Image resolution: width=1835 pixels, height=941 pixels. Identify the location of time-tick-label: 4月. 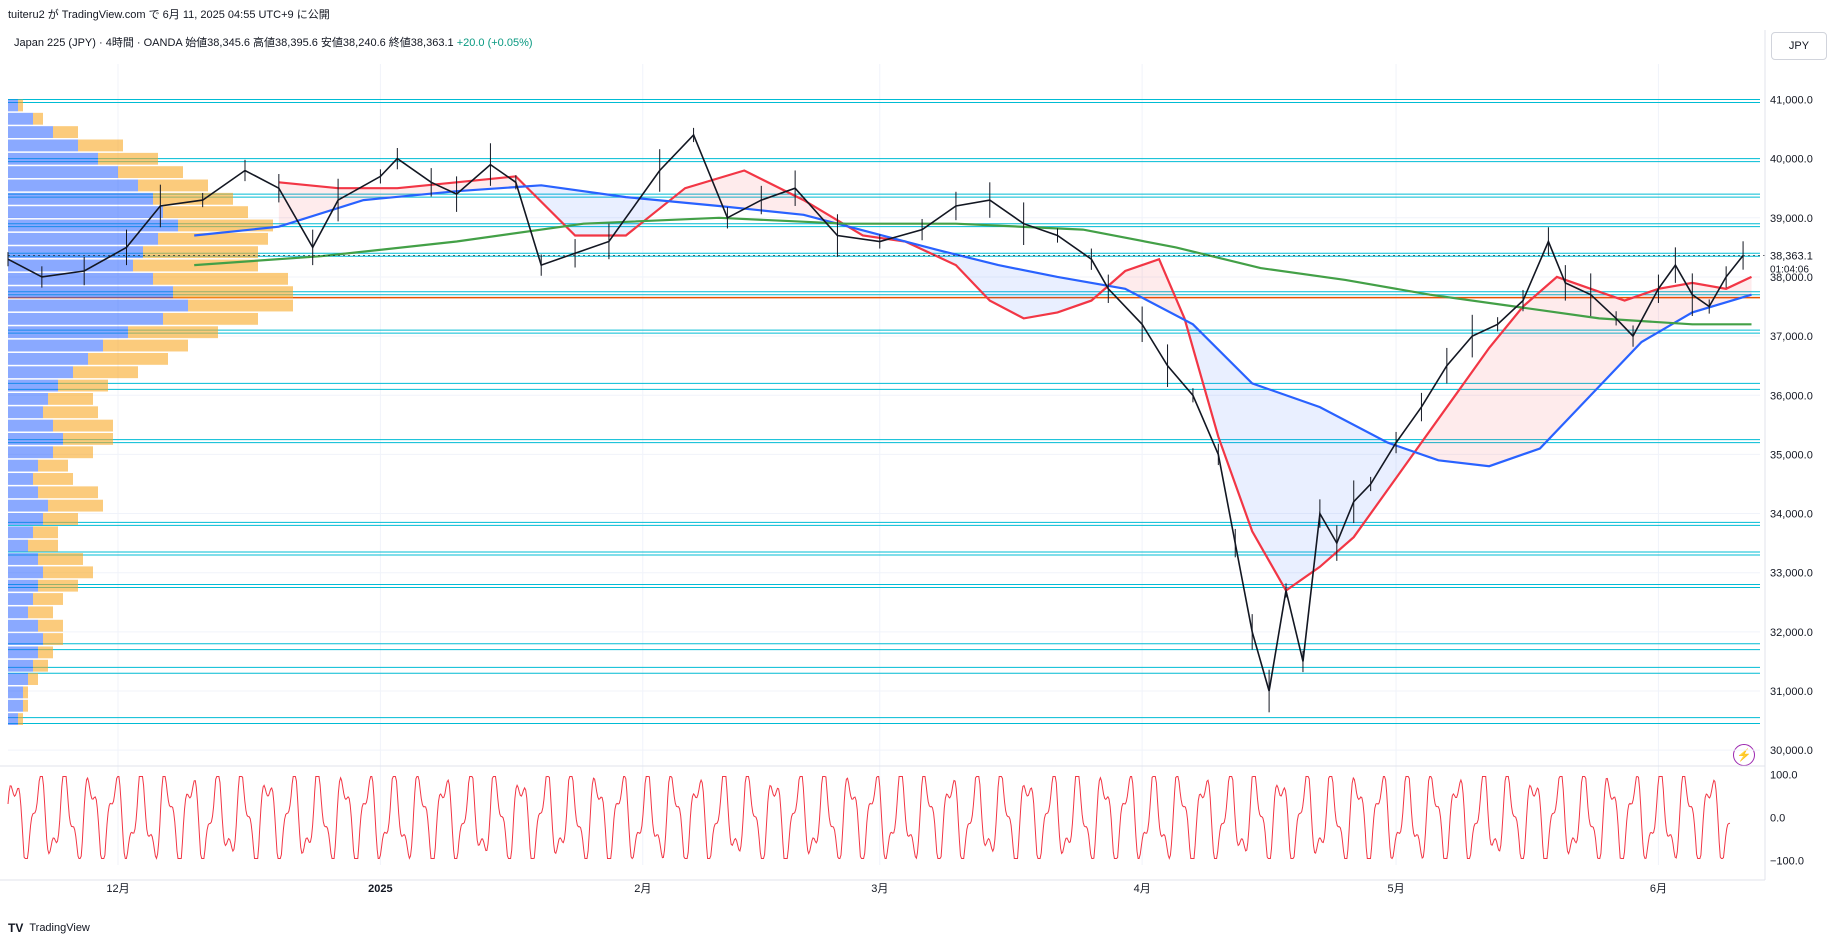
(1142, 889).